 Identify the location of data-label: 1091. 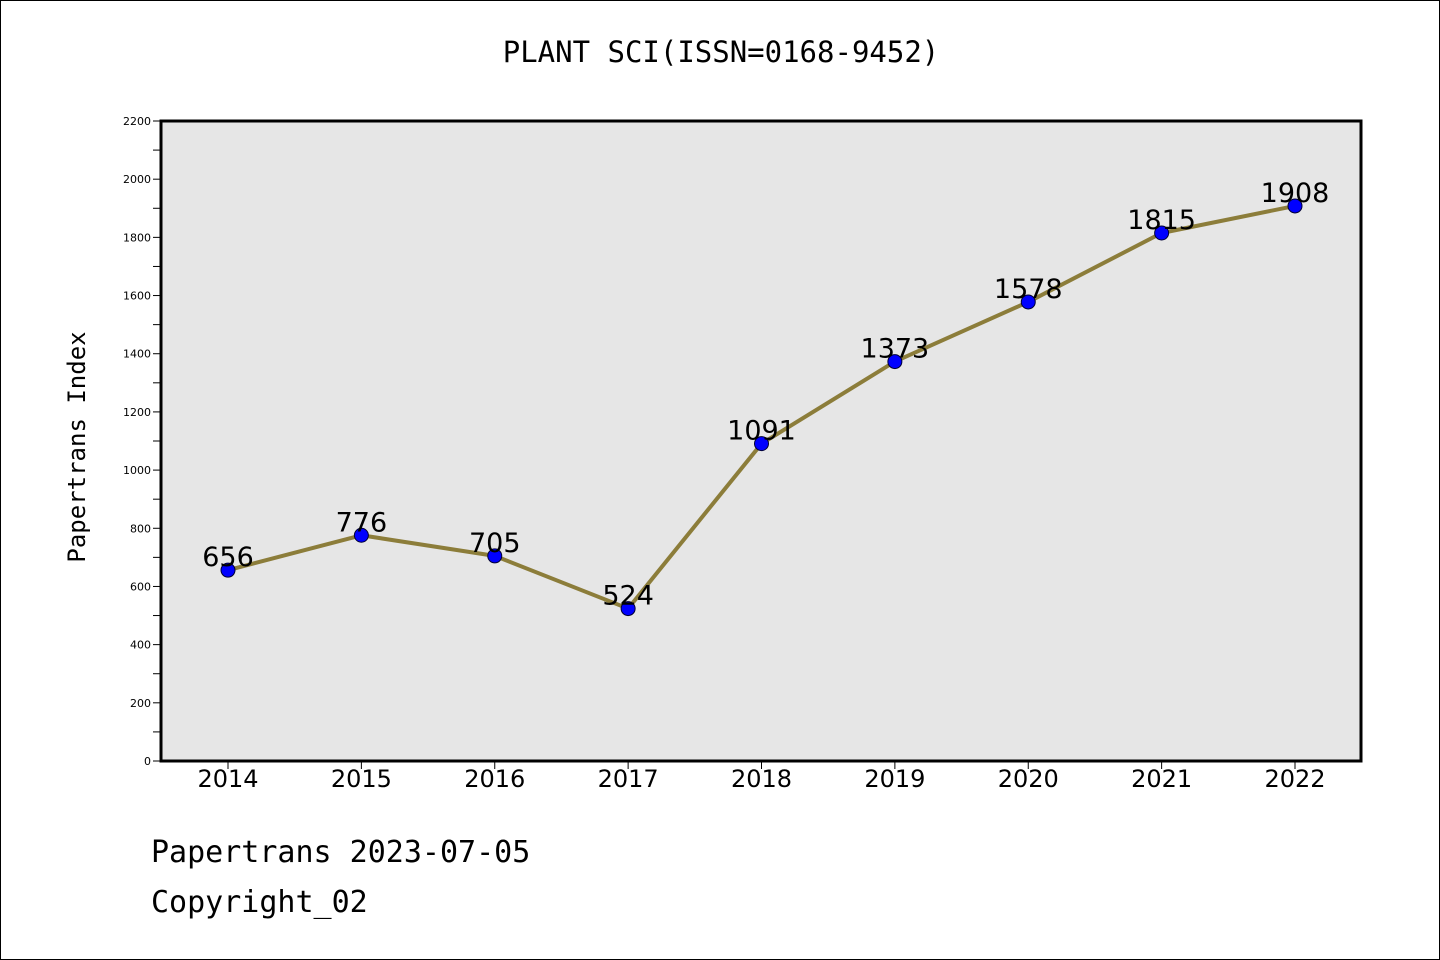
(761, 431).